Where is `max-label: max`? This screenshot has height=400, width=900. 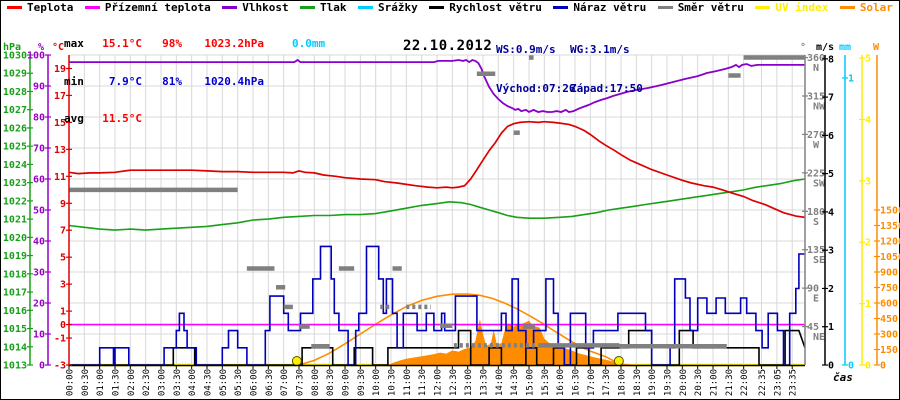 max-label: max is located at coordinates (74, 43).